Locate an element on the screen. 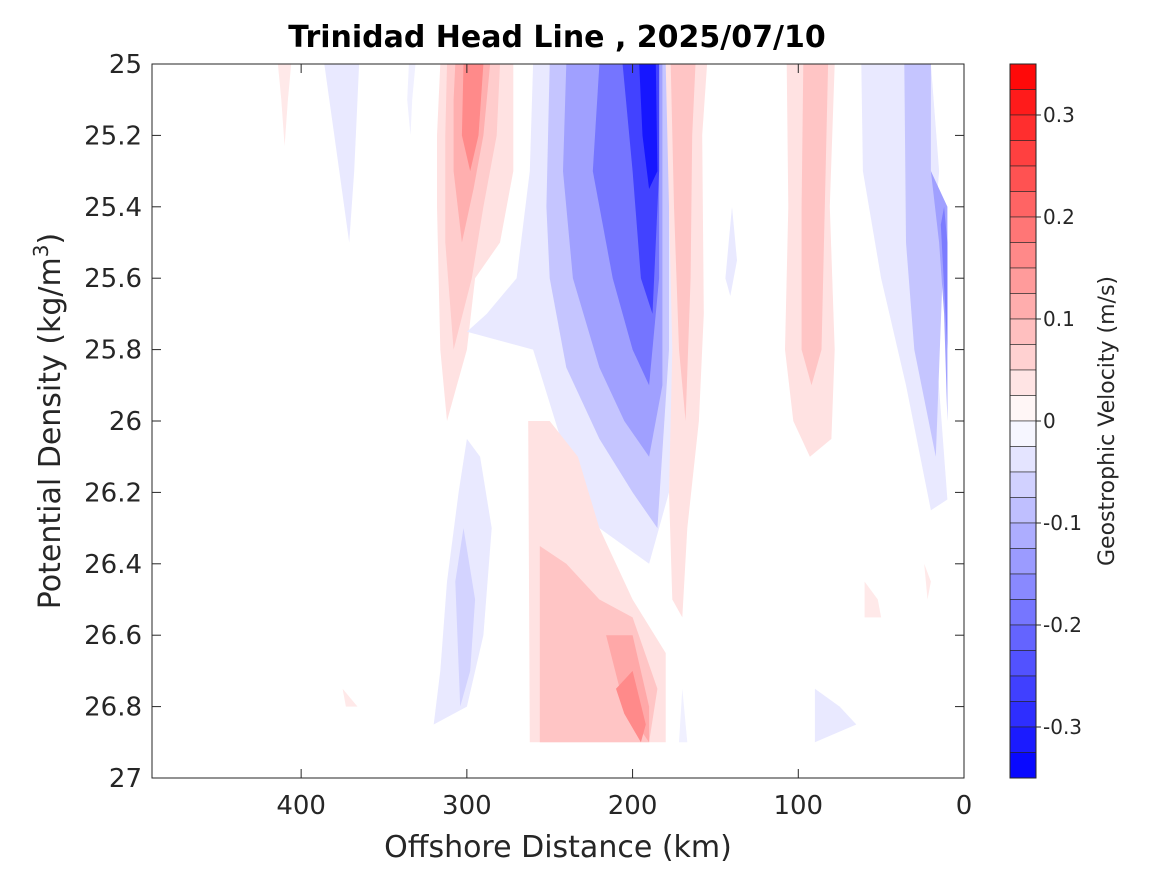  colorbar-tick-label: 0 is located at coordinates (1049, 421).